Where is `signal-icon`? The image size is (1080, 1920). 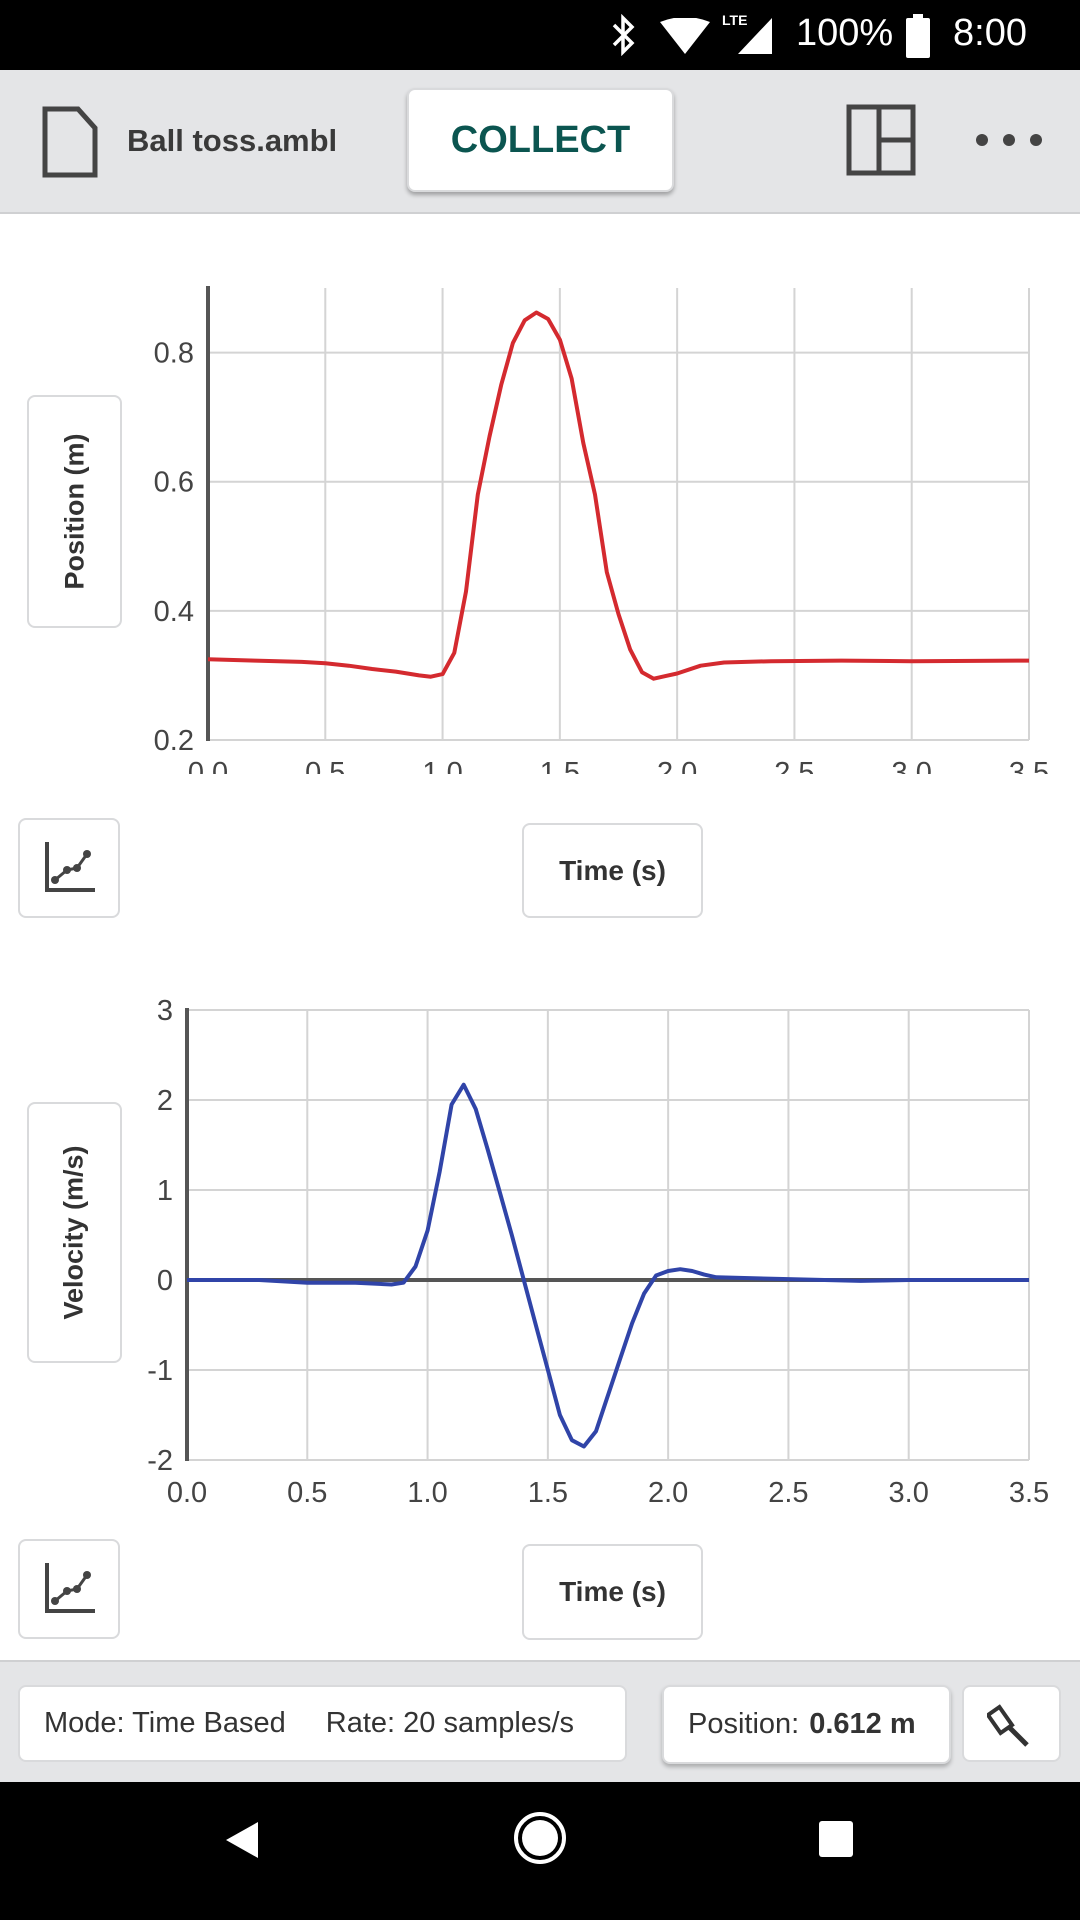 signal-icon is located at coordinates (755, 36).